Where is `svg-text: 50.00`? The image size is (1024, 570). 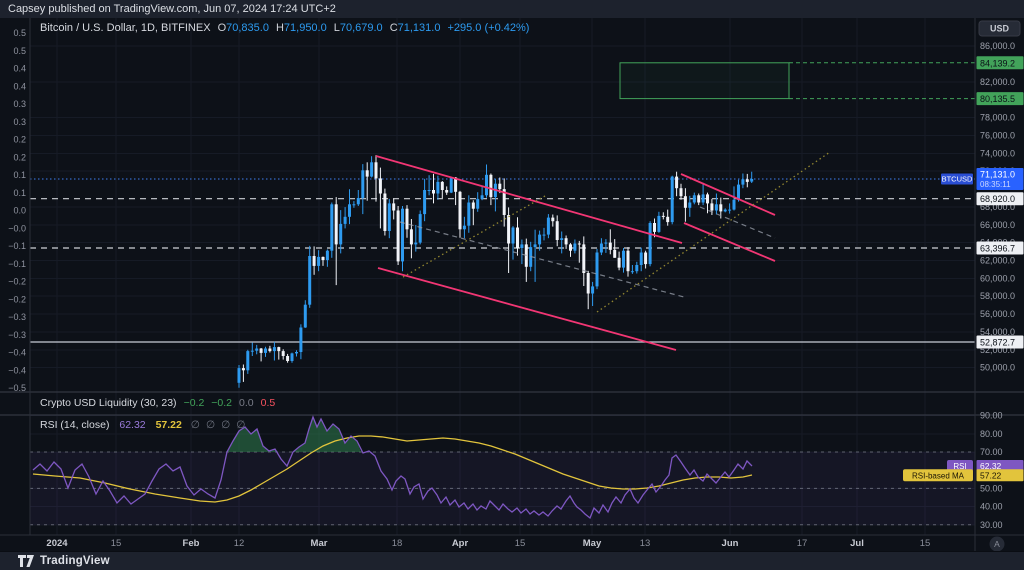 svg-text: 50.00 is located at coordinates (991, 488).